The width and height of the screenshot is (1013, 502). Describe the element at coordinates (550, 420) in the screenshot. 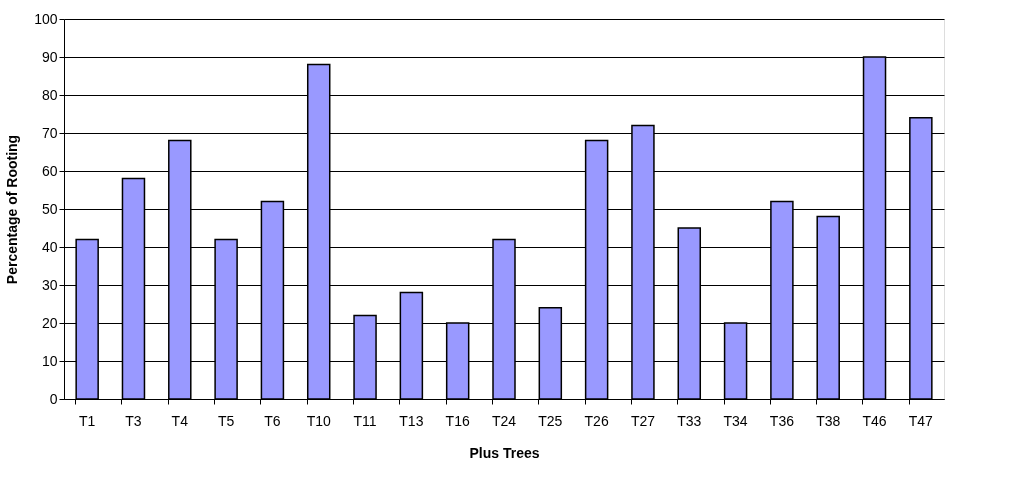

I see `x-tick-label: T25` at that location.